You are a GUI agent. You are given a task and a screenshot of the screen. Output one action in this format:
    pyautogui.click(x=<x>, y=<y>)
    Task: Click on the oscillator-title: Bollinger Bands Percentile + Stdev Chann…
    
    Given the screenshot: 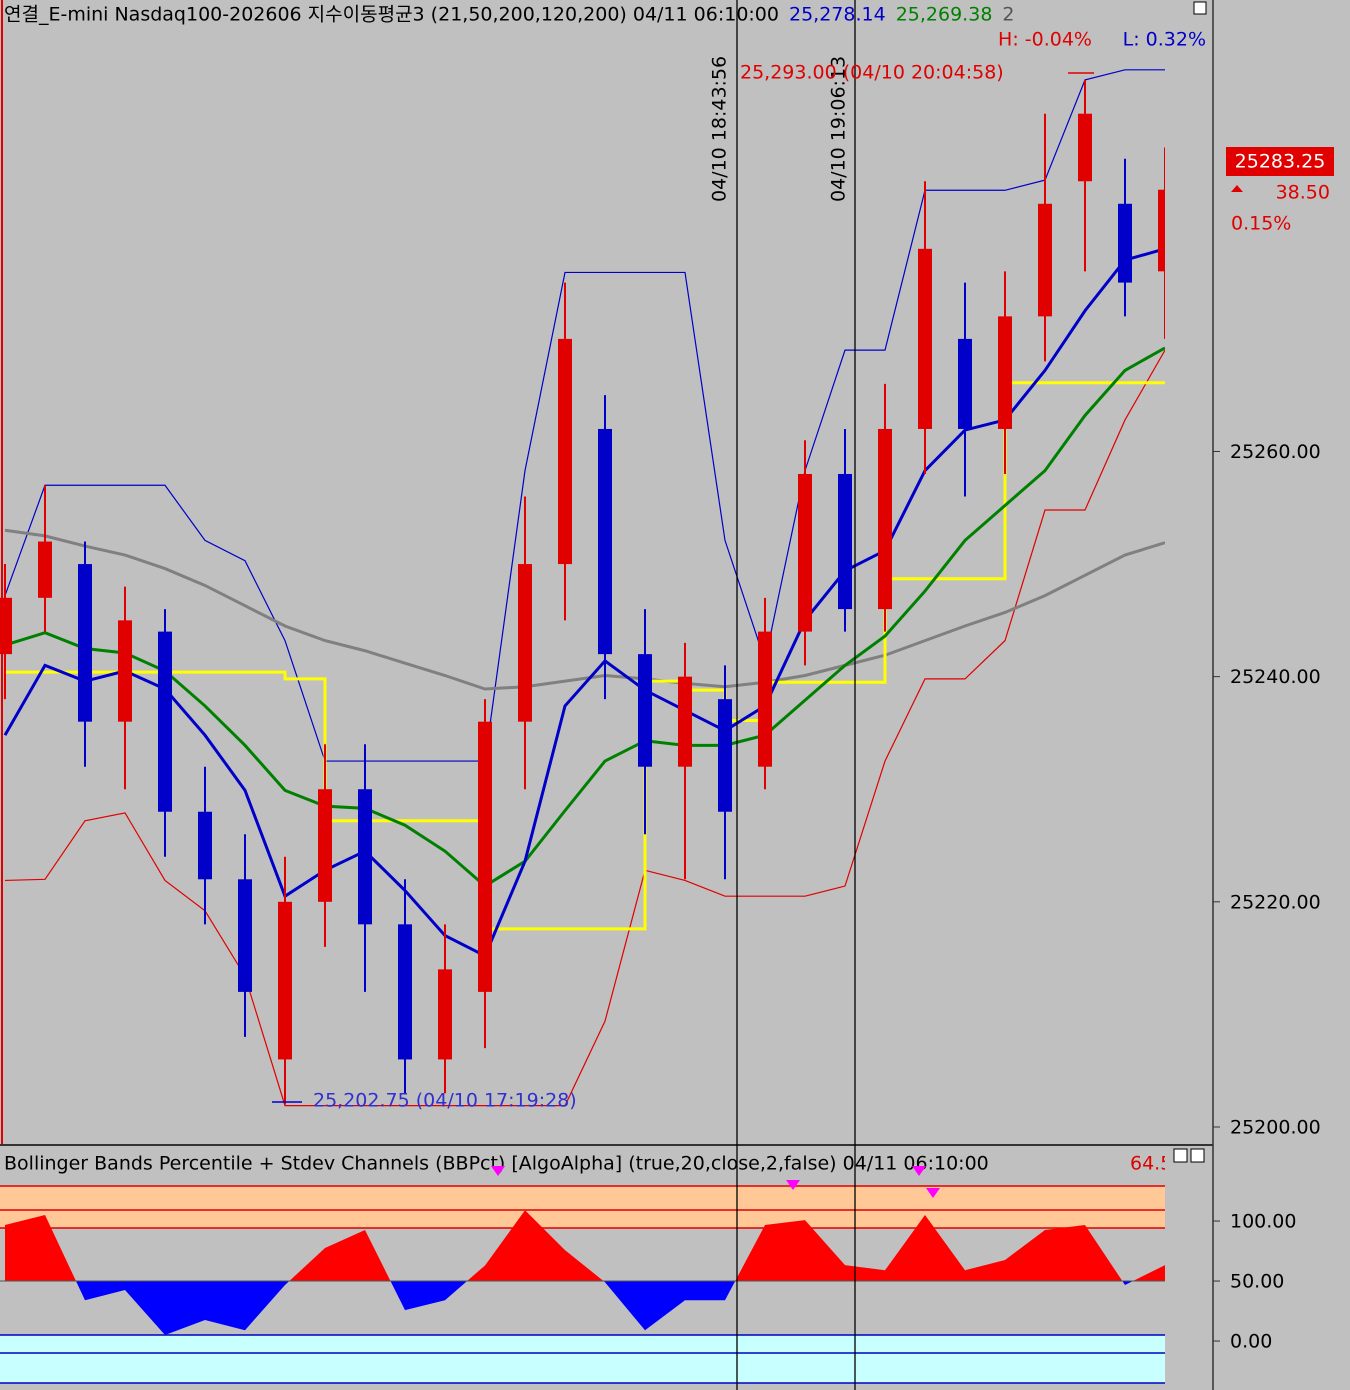 What is the action you would take?
    pyautogui.click(x=496, y=1164)
    